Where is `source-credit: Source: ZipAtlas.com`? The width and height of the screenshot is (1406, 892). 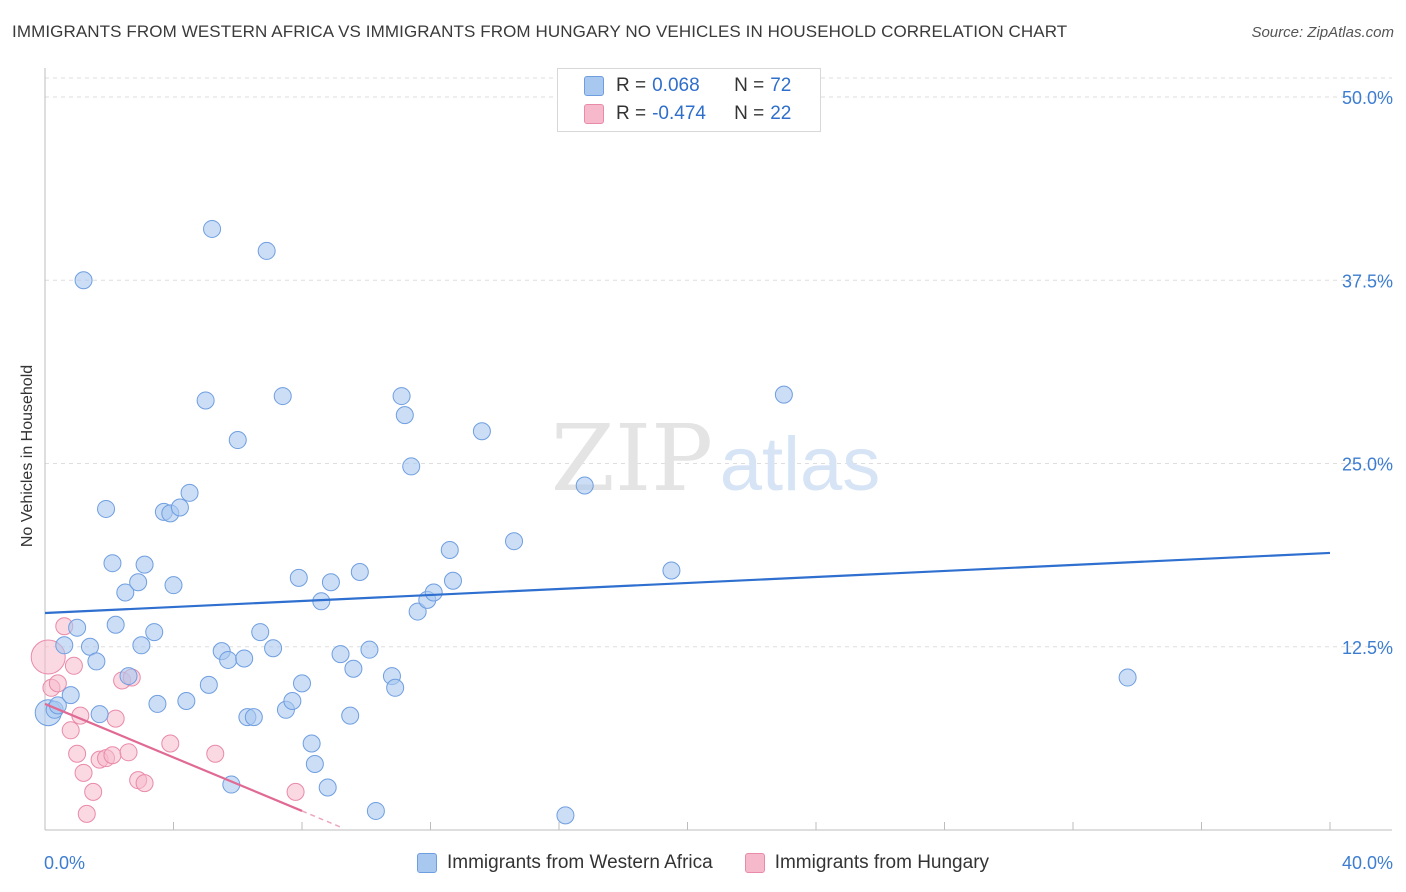
source-credit: Source: ZipAtlas.com is located at coordinates (1322, 32).